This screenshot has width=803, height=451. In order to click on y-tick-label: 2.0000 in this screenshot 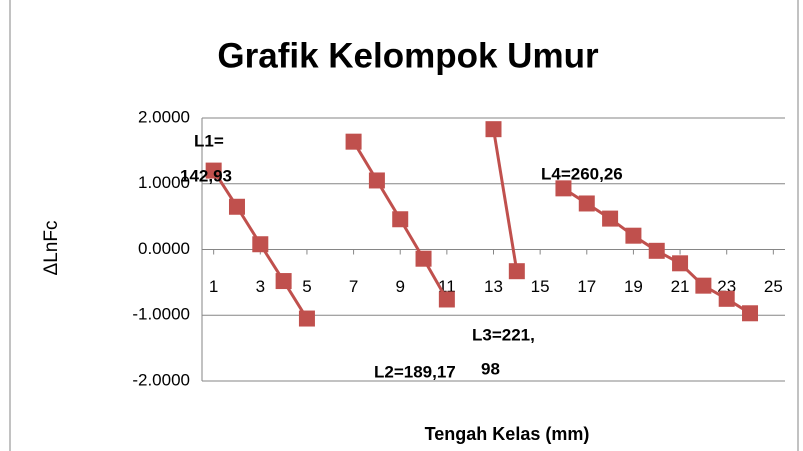, I will do `click(164, 116)`.